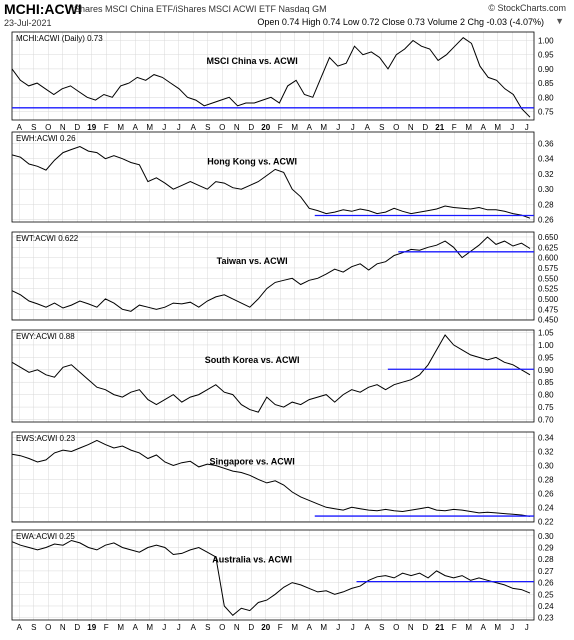  What do you see at coordinates (546, 332) in the screenshot?
I see `y-tick-label: 1.05` at bounding box center [546, 332].